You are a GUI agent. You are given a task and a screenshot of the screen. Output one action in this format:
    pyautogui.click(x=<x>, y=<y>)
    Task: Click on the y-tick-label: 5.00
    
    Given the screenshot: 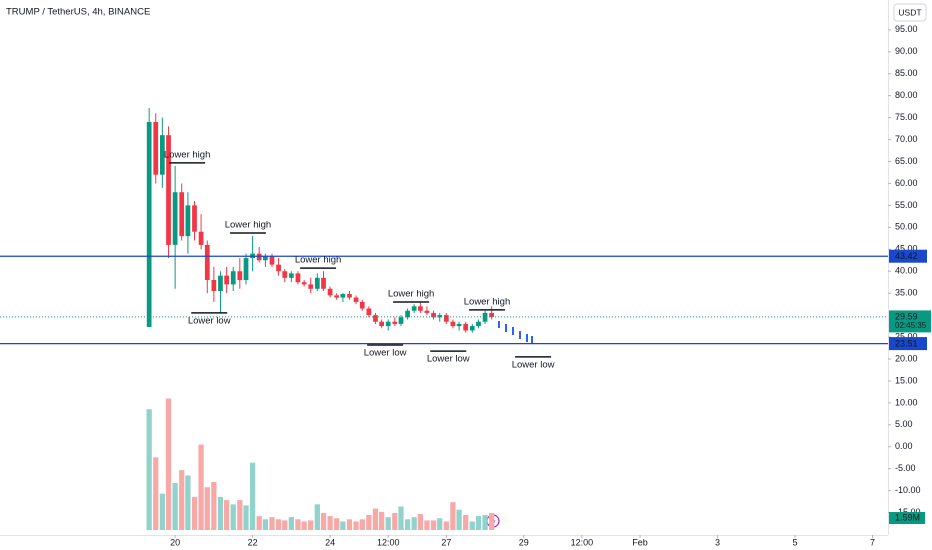 What is the action you would take?
    pyautogui.click(x=904, y=424)
    